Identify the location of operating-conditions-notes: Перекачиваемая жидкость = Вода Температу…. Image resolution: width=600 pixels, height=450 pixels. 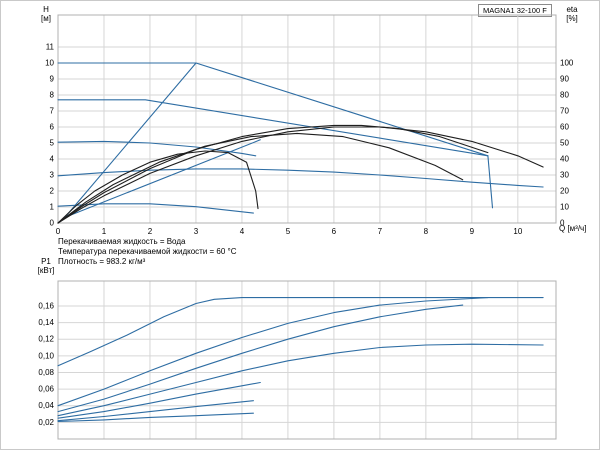
(147, 252).